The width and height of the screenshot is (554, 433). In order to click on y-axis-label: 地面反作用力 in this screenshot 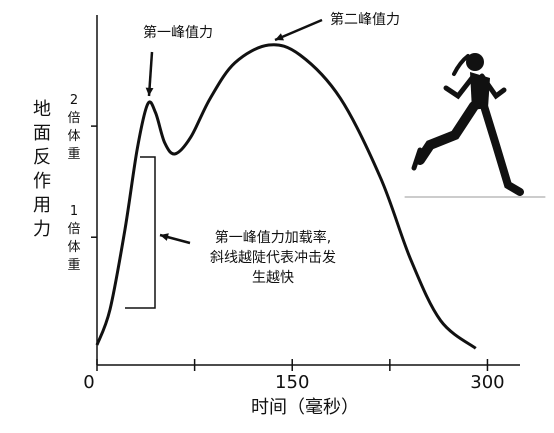, I will do `click(42, 169)`.